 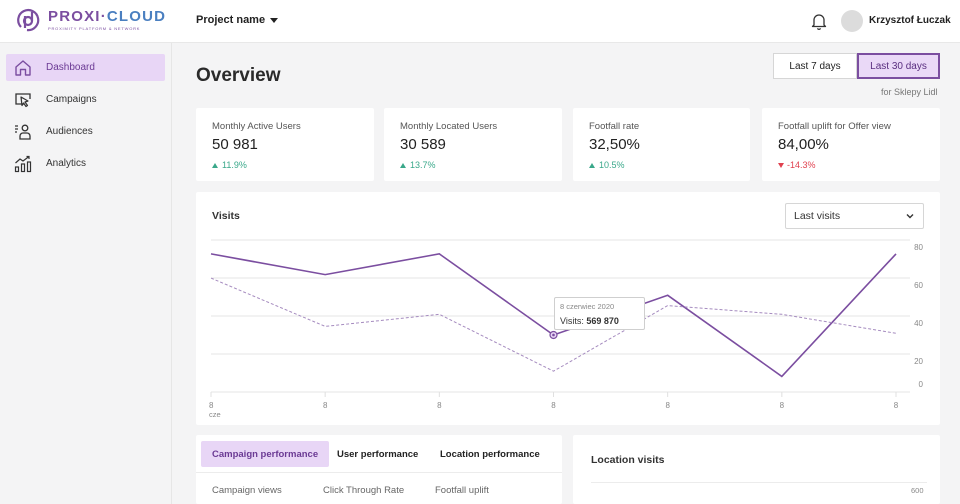 I want to click on campaign-cursor-icon, so click(x=23, y=99).